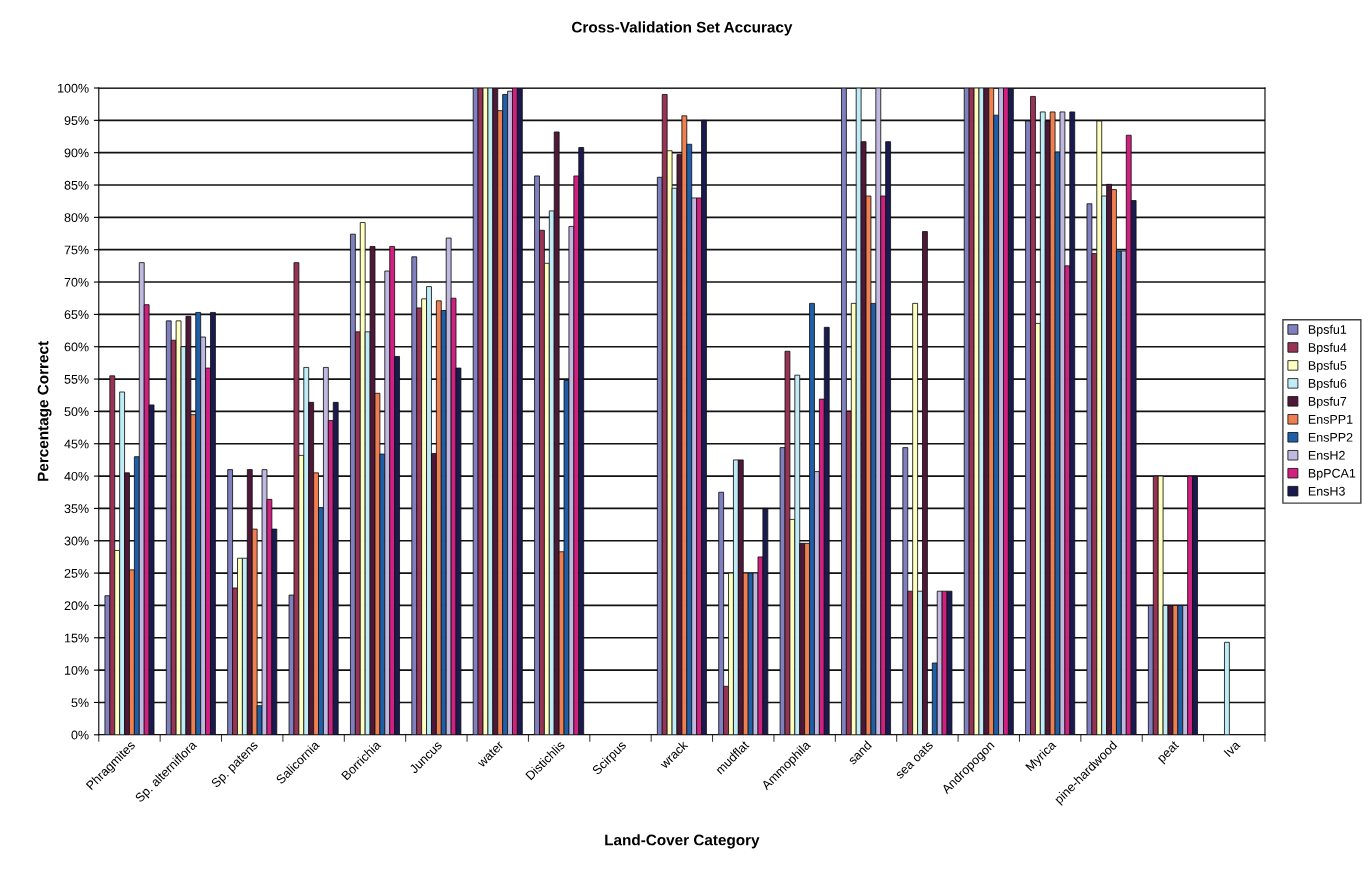 This screenshot has height=880, width=1372. I want to click on y-tick-label: 80%, so click(76, 218).